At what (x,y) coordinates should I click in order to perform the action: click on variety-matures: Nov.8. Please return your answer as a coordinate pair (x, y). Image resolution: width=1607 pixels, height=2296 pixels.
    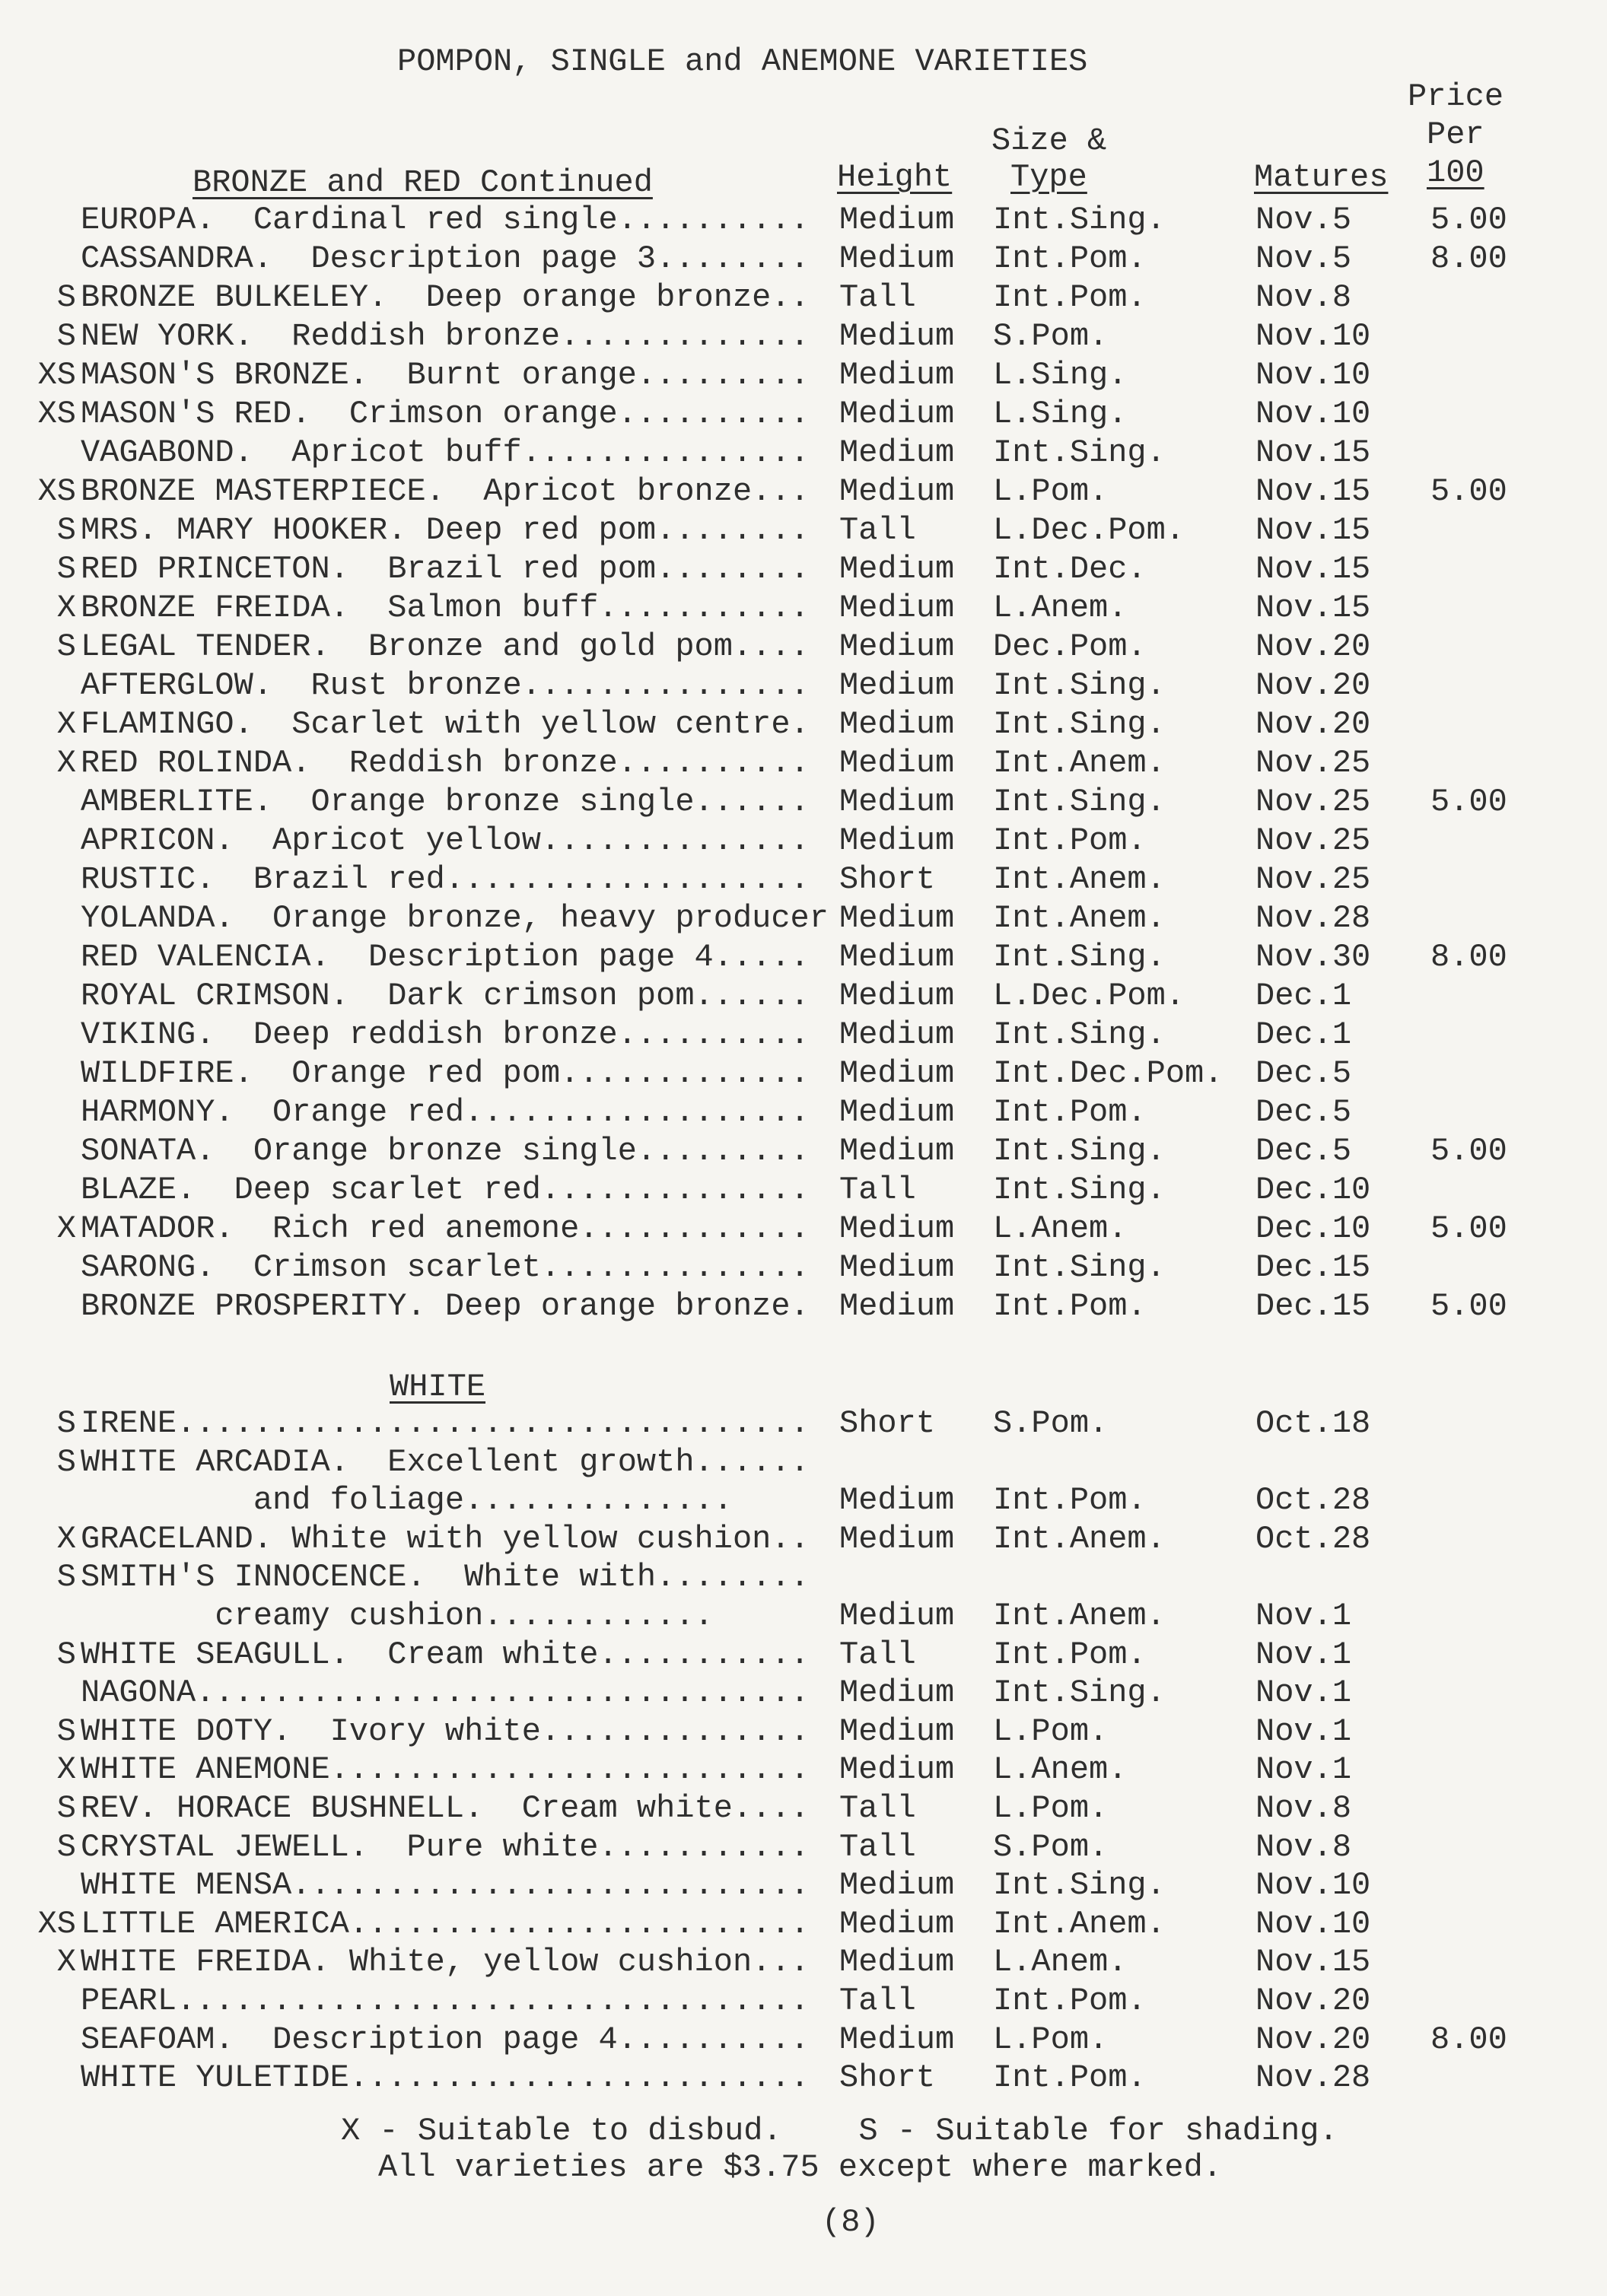
    Looking at the image, I should click on (1303, 1809).